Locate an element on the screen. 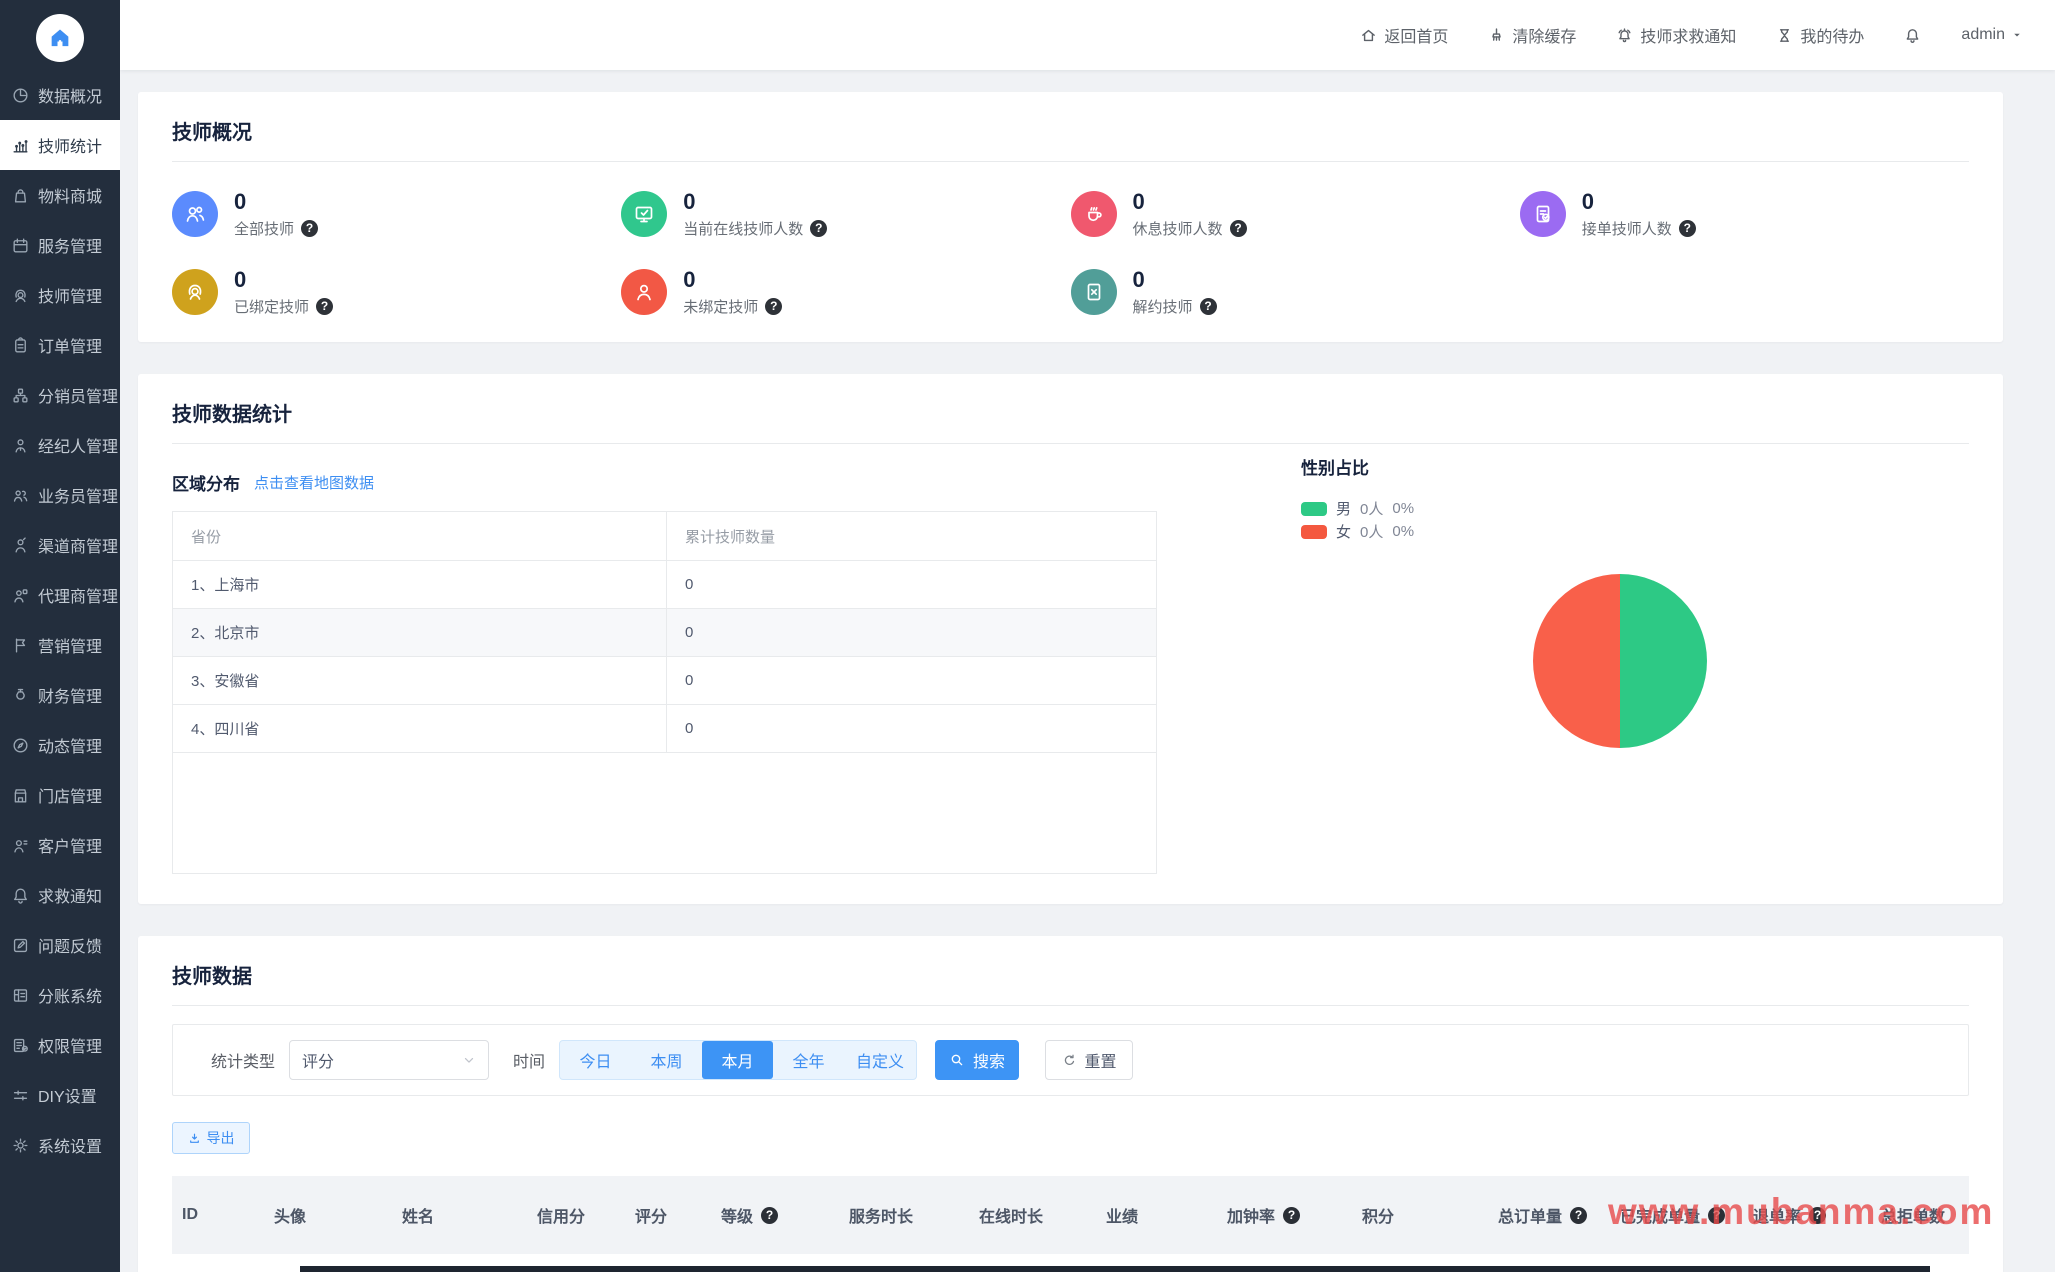 The width and height of the screenshot is (2055, 1272). region-distribution-title: 区域分布 is located at coordinates (206, 484).